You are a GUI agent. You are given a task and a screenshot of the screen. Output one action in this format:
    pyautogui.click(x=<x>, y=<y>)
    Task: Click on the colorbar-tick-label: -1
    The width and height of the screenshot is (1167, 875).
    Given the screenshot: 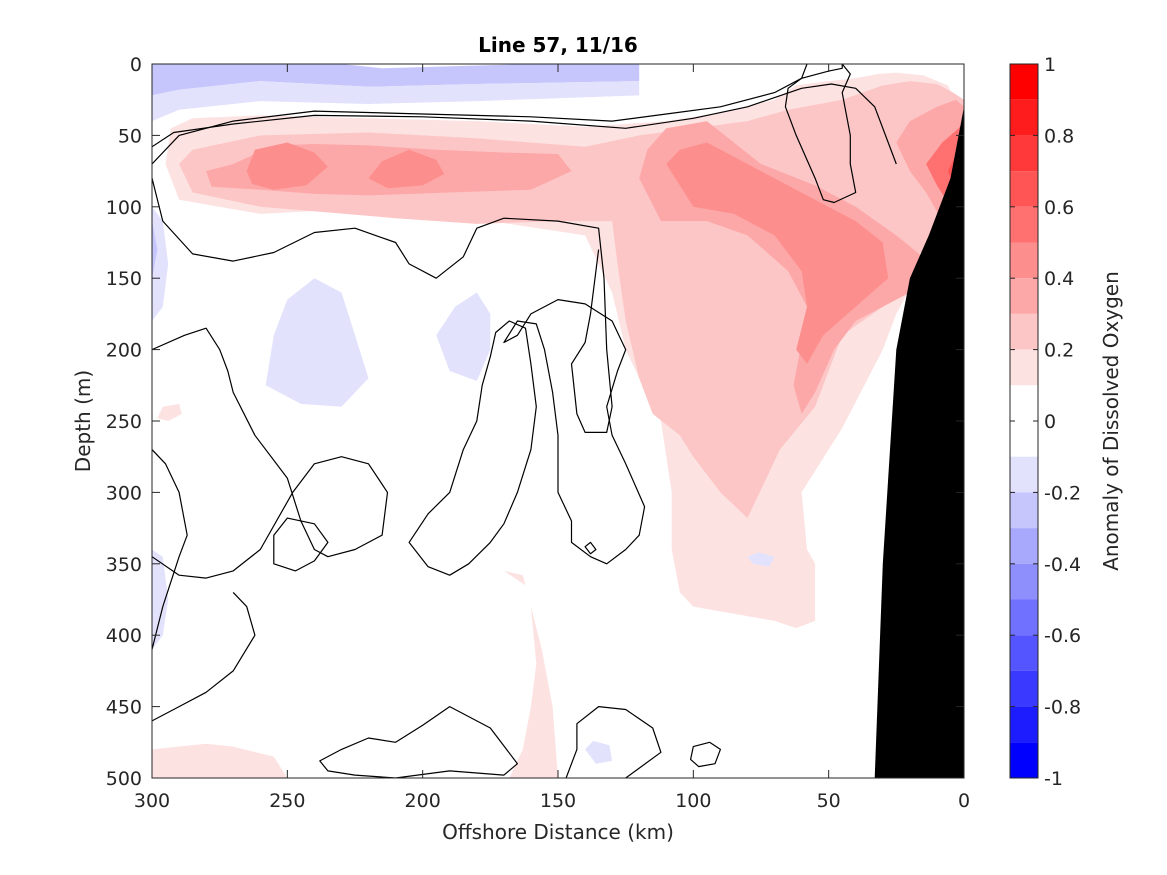 What is the action you would take?
    pyautogui.click(x=1053, y=779)
    